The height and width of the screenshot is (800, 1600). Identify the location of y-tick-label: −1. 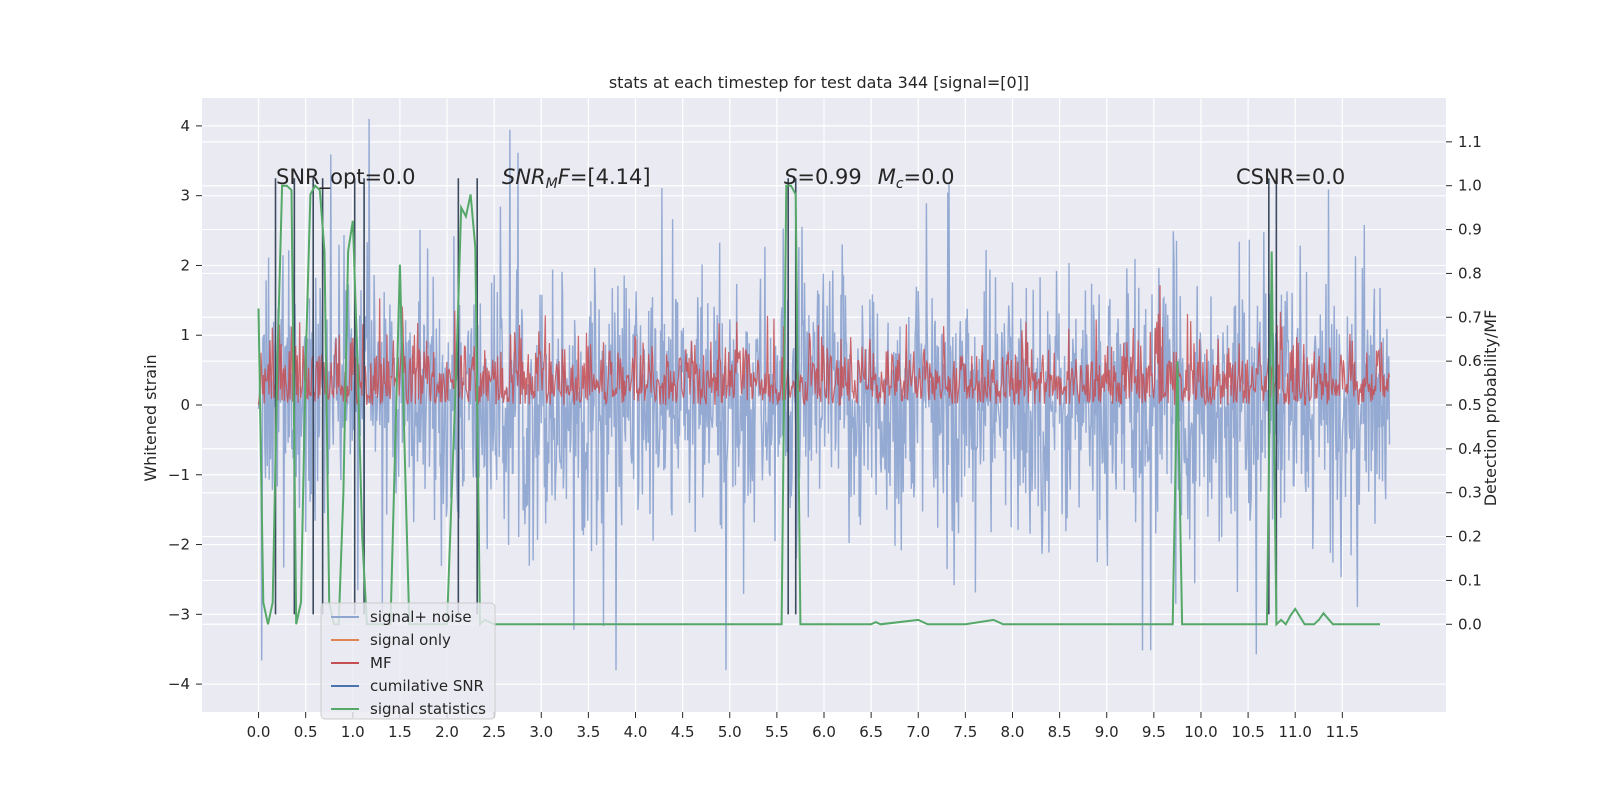
(179, 475).